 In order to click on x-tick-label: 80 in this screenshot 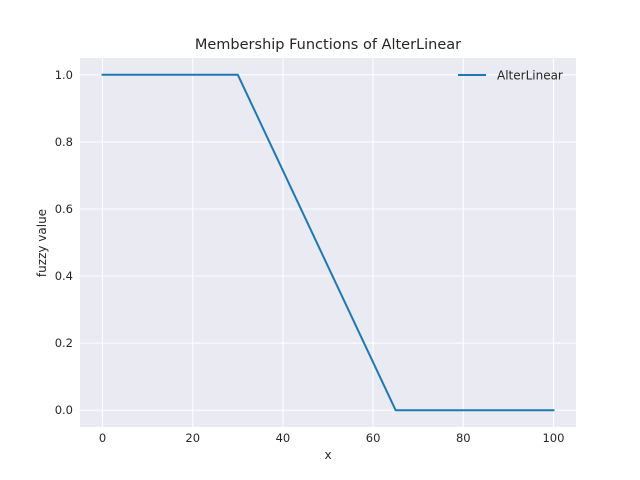, I will do `click(463, 438)`.